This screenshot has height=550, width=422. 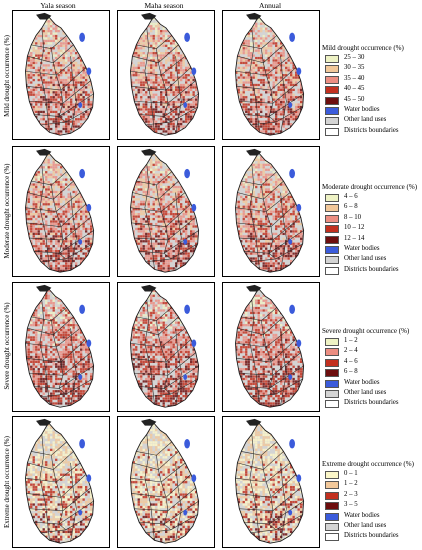 What do you see at coordinates (164, 5) in the screenshot?
I see `column-title-maha: Maha season` at bounding box center [164, 5].